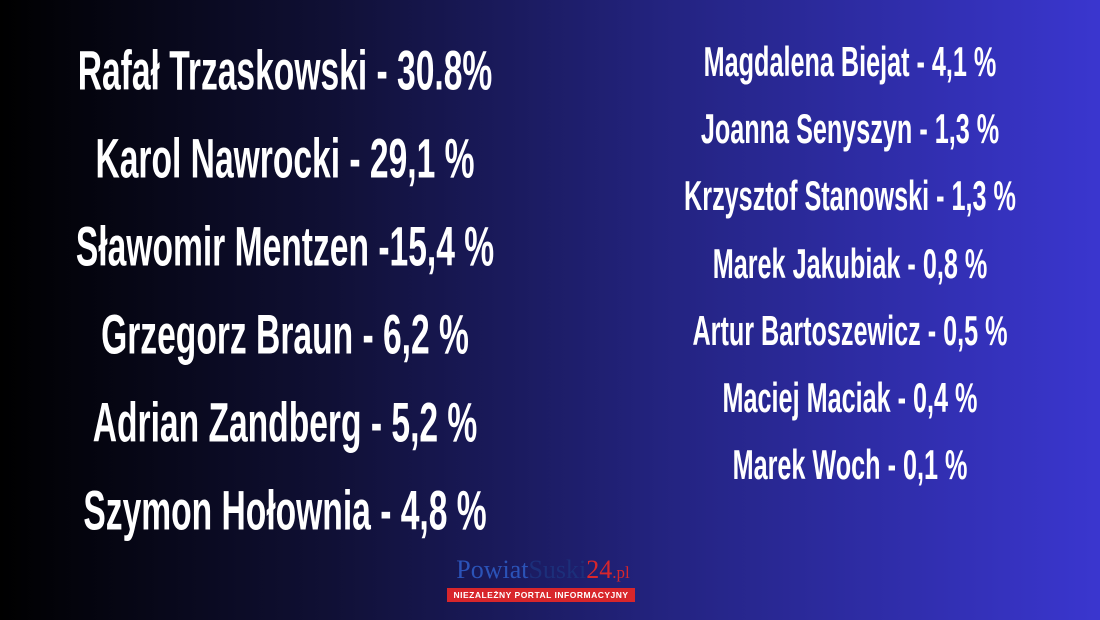 Image resolution: width=1100 pixels, height=620 pixels. Describe the element at coordinates (599, 569) in the screenshot. I see `logo-part: 24` at that location.